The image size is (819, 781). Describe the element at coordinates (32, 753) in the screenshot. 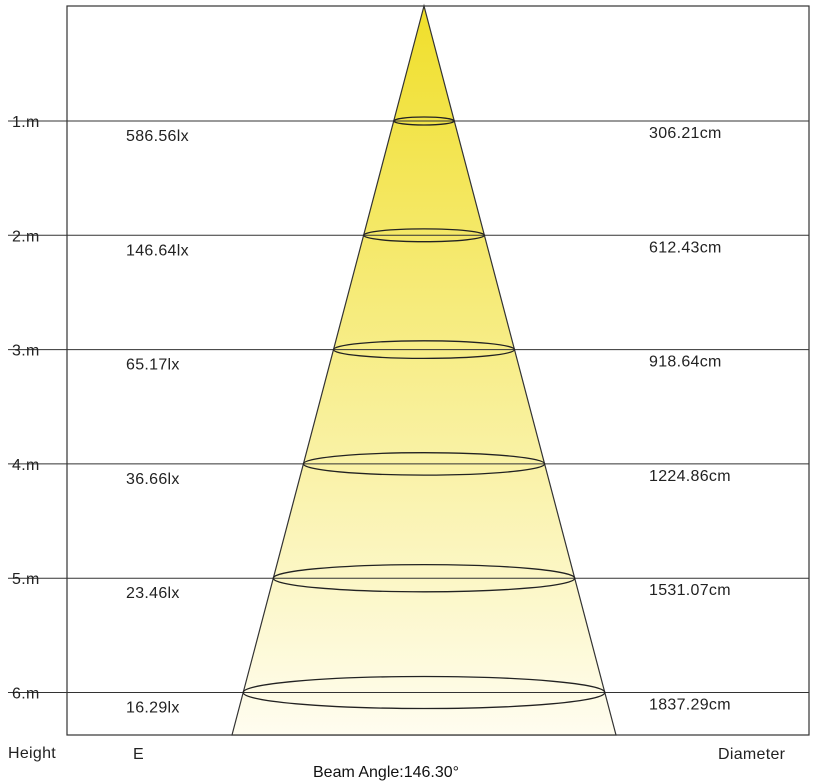

I see `height-column-label: Height` at that location.